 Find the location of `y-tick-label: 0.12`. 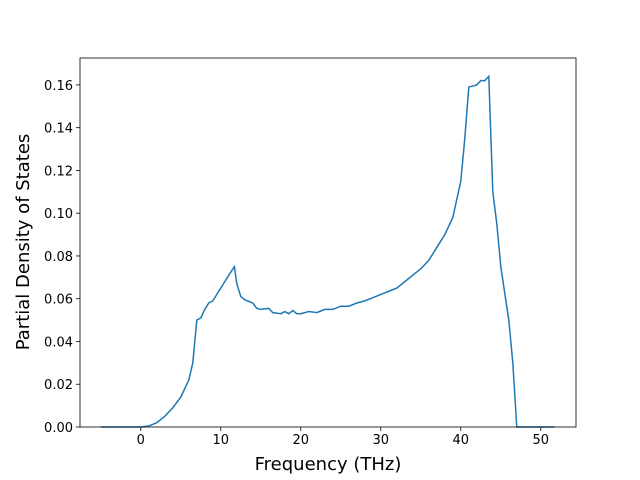

y-tick-label: 0.12 is located at coordinates (58, 171).